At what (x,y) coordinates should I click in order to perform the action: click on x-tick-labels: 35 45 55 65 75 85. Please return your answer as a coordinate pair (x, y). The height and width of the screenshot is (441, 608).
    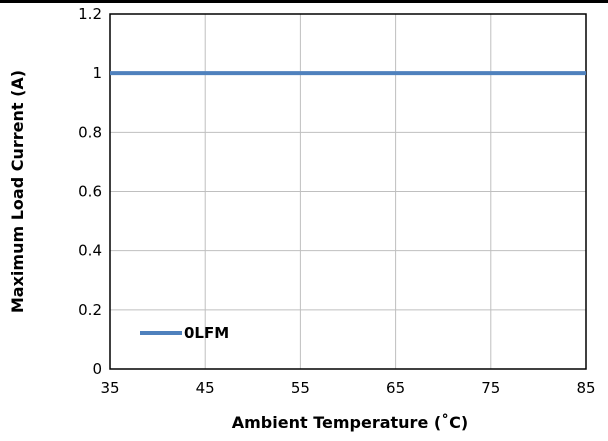
    Looking at the image, I should click on (347, 388).